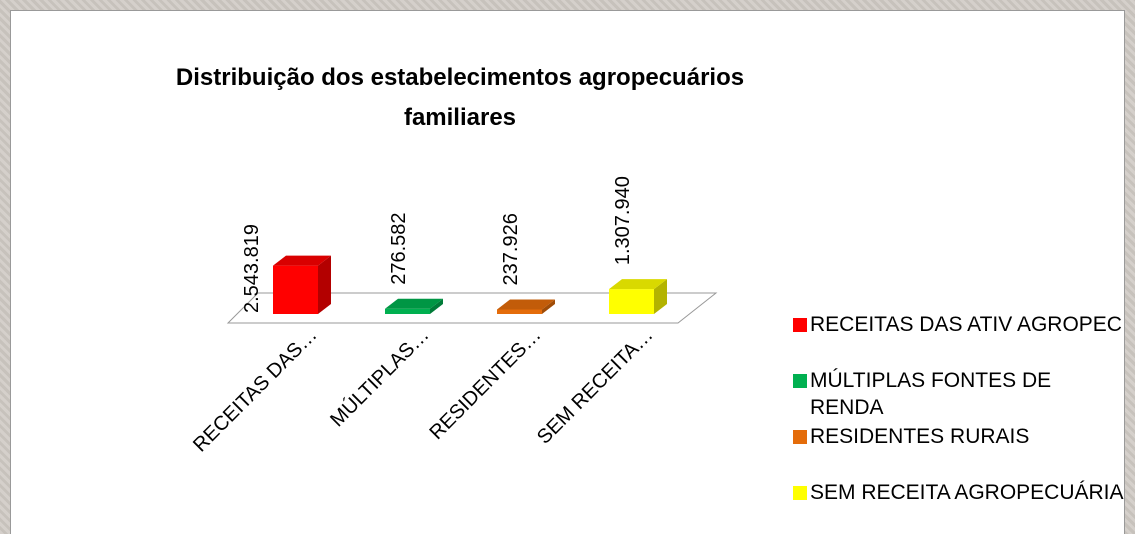 The height and width of the screenshot is (534, 1135). What do you see at coordinates (511, 249) in the screenshot?
I see `value-label: 237.926` at bounding box center [511, 249].